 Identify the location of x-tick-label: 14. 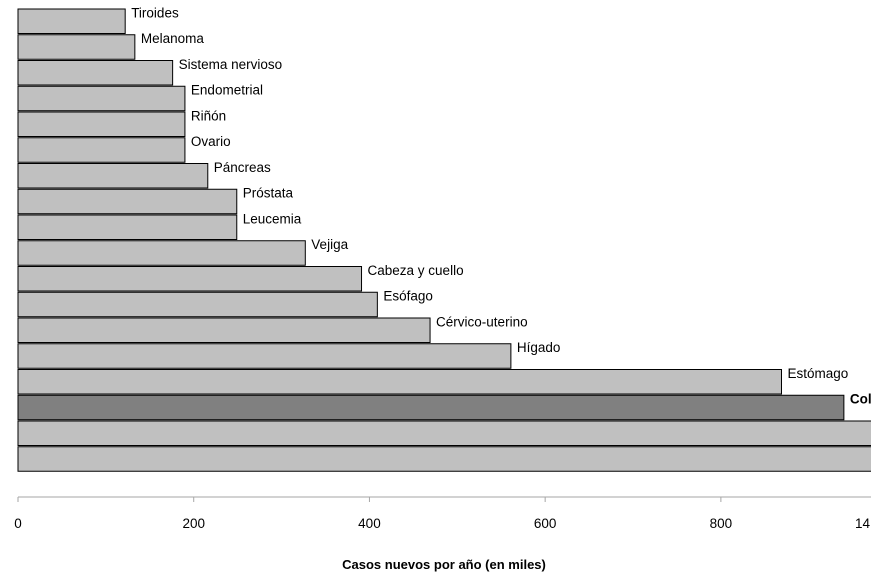
(863, 523).